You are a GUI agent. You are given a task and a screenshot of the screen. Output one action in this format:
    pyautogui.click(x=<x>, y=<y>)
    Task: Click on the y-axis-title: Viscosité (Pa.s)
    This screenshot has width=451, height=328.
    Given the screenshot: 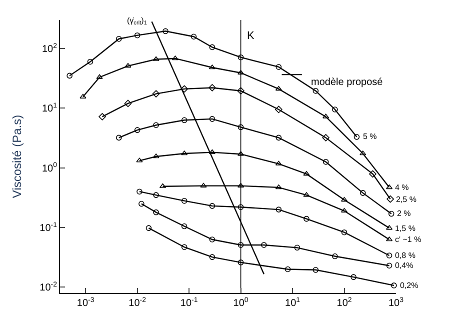 What is the action you would take?
    pyautogui.click(x=17, y=156)
    